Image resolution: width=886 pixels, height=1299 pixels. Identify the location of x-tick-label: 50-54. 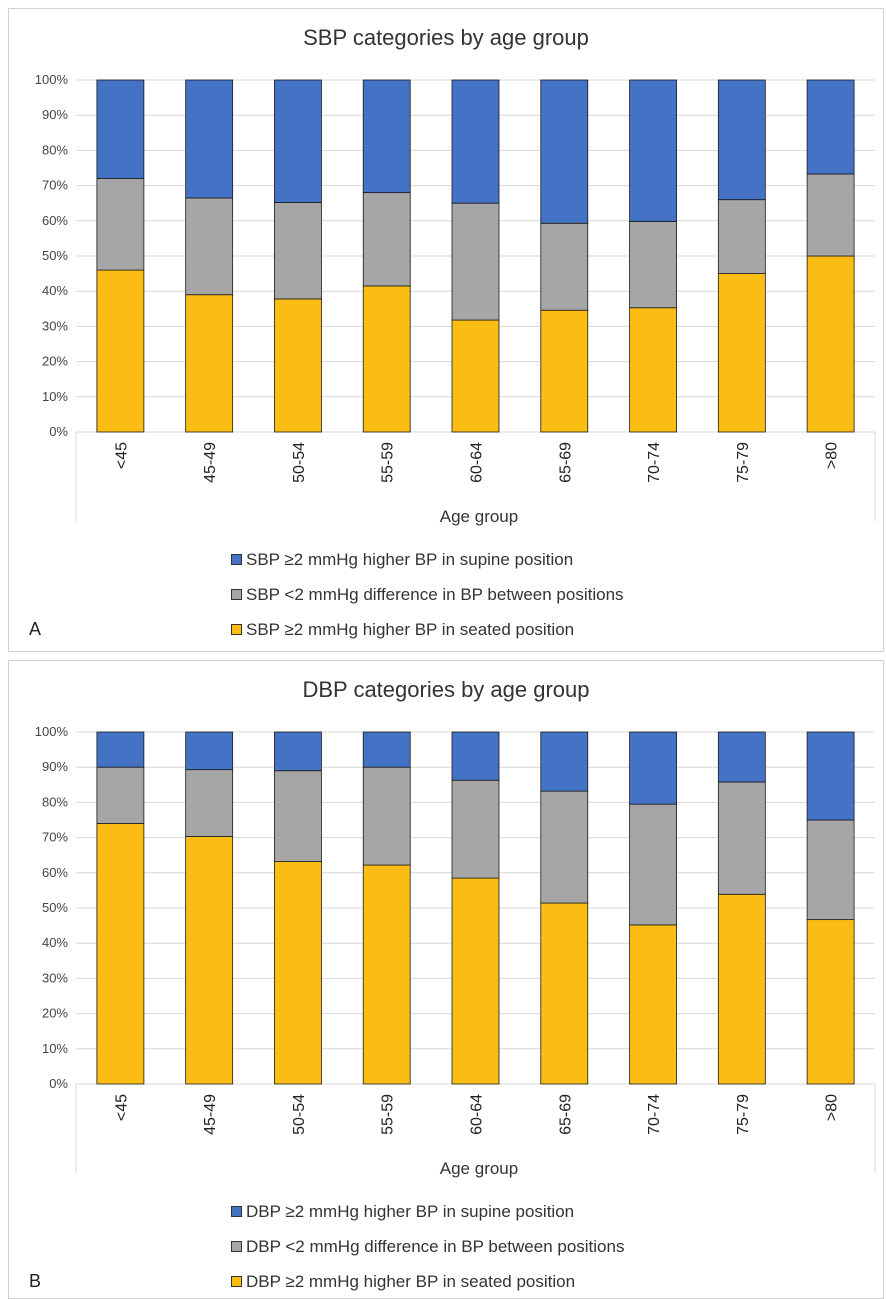
(299, 462).